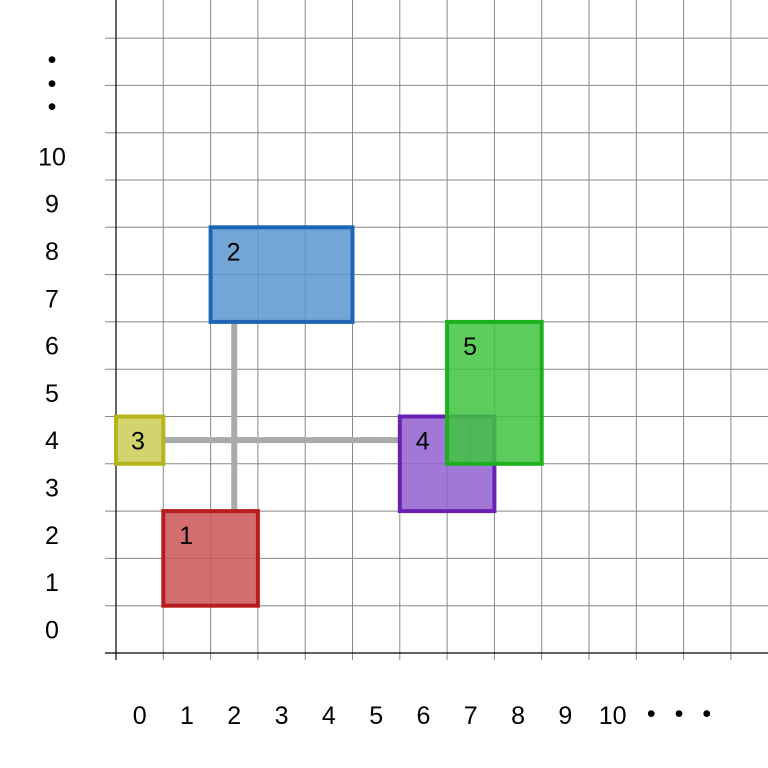 This screenshot has width=768, height=768. I want to click on y-tick-label: 0, so click(52, 630).